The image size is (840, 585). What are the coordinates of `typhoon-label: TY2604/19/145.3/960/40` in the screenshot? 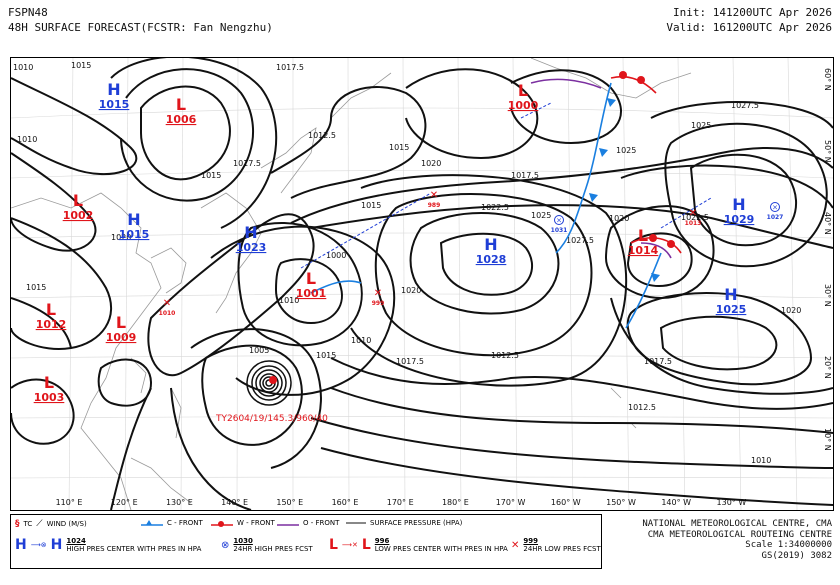 It's located at (271, 419).